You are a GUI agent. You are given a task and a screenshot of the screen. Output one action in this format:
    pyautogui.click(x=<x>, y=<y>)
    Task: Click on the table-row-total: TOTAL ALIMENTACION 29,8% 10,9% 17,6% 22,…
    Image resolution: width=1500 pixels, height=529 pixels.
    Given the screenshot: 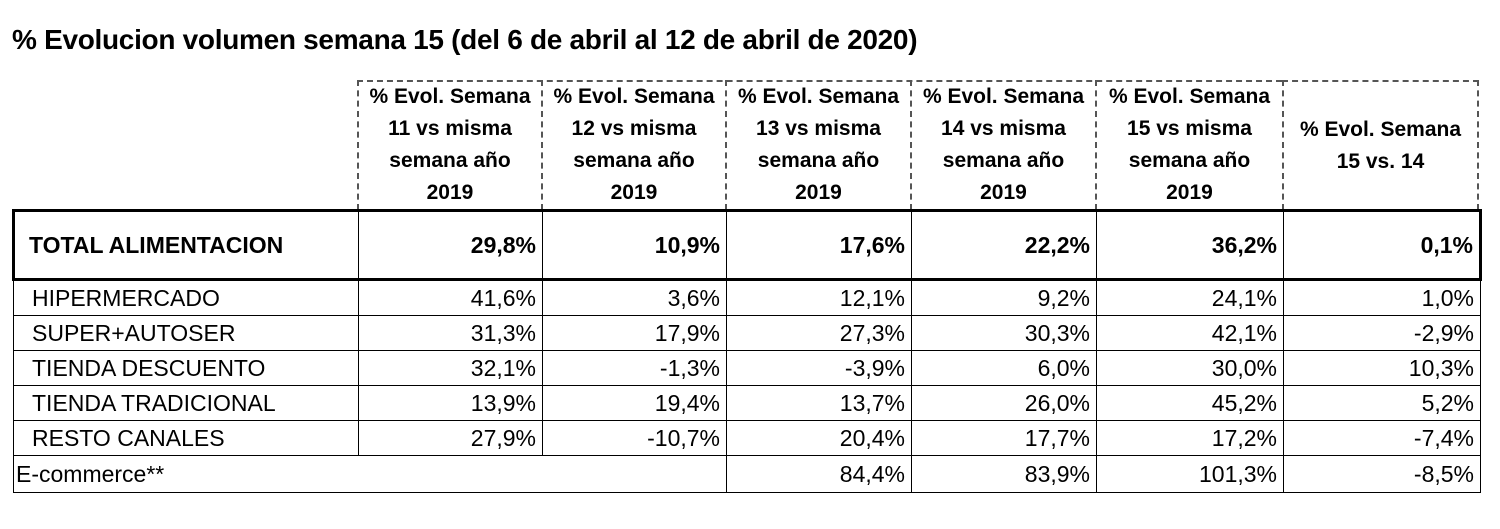 What is the action you would take?
    pyautogui.click(x=747, y=245)
    